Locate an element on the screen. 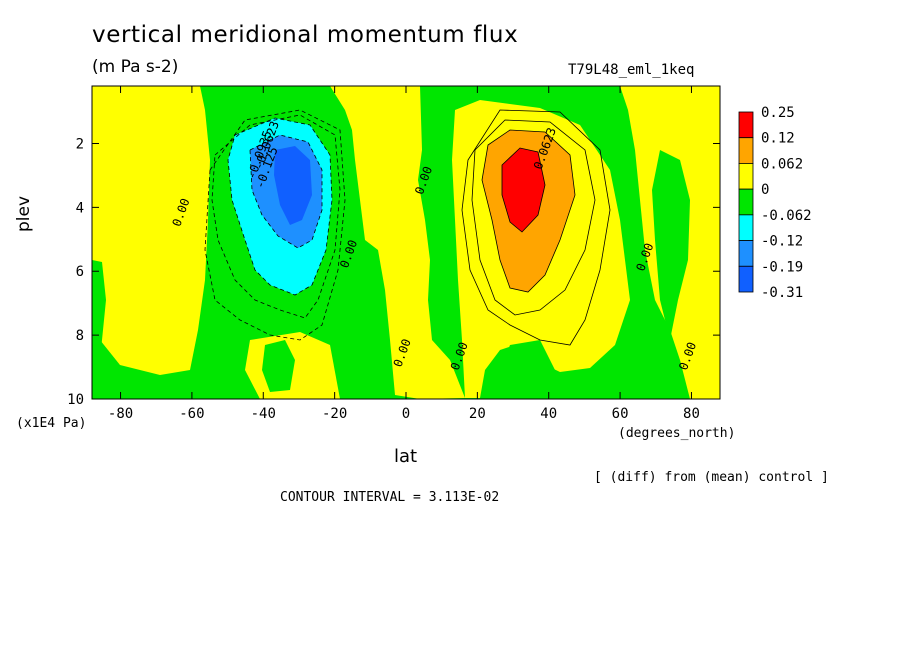 This screenshot has height=654, width=904. y-tick-label: 8 is located at coordinates (80, 336).